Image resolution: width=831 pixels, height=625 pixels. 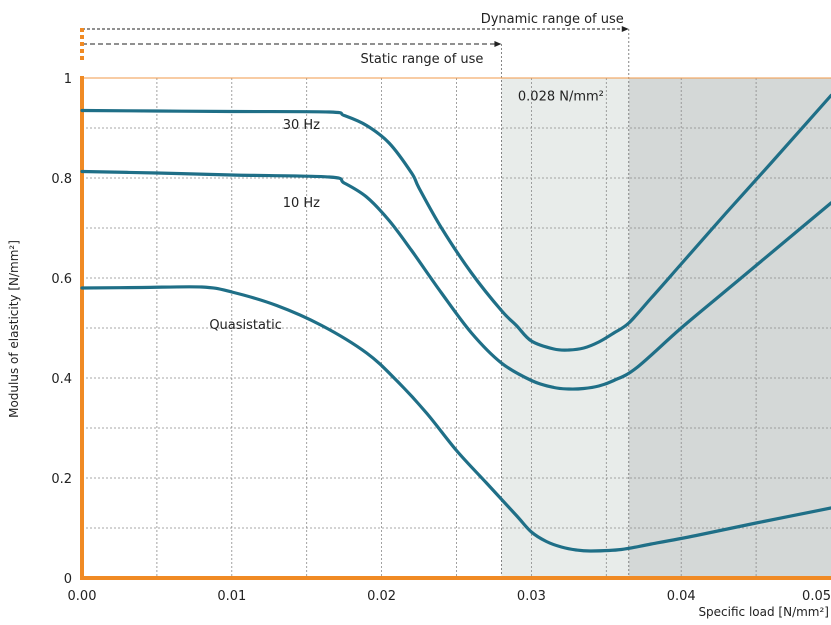 What do you see at coordinates (68, 579) in the screenshot?
I see `y-tick-label: 0` at bounding box center [68, 579].